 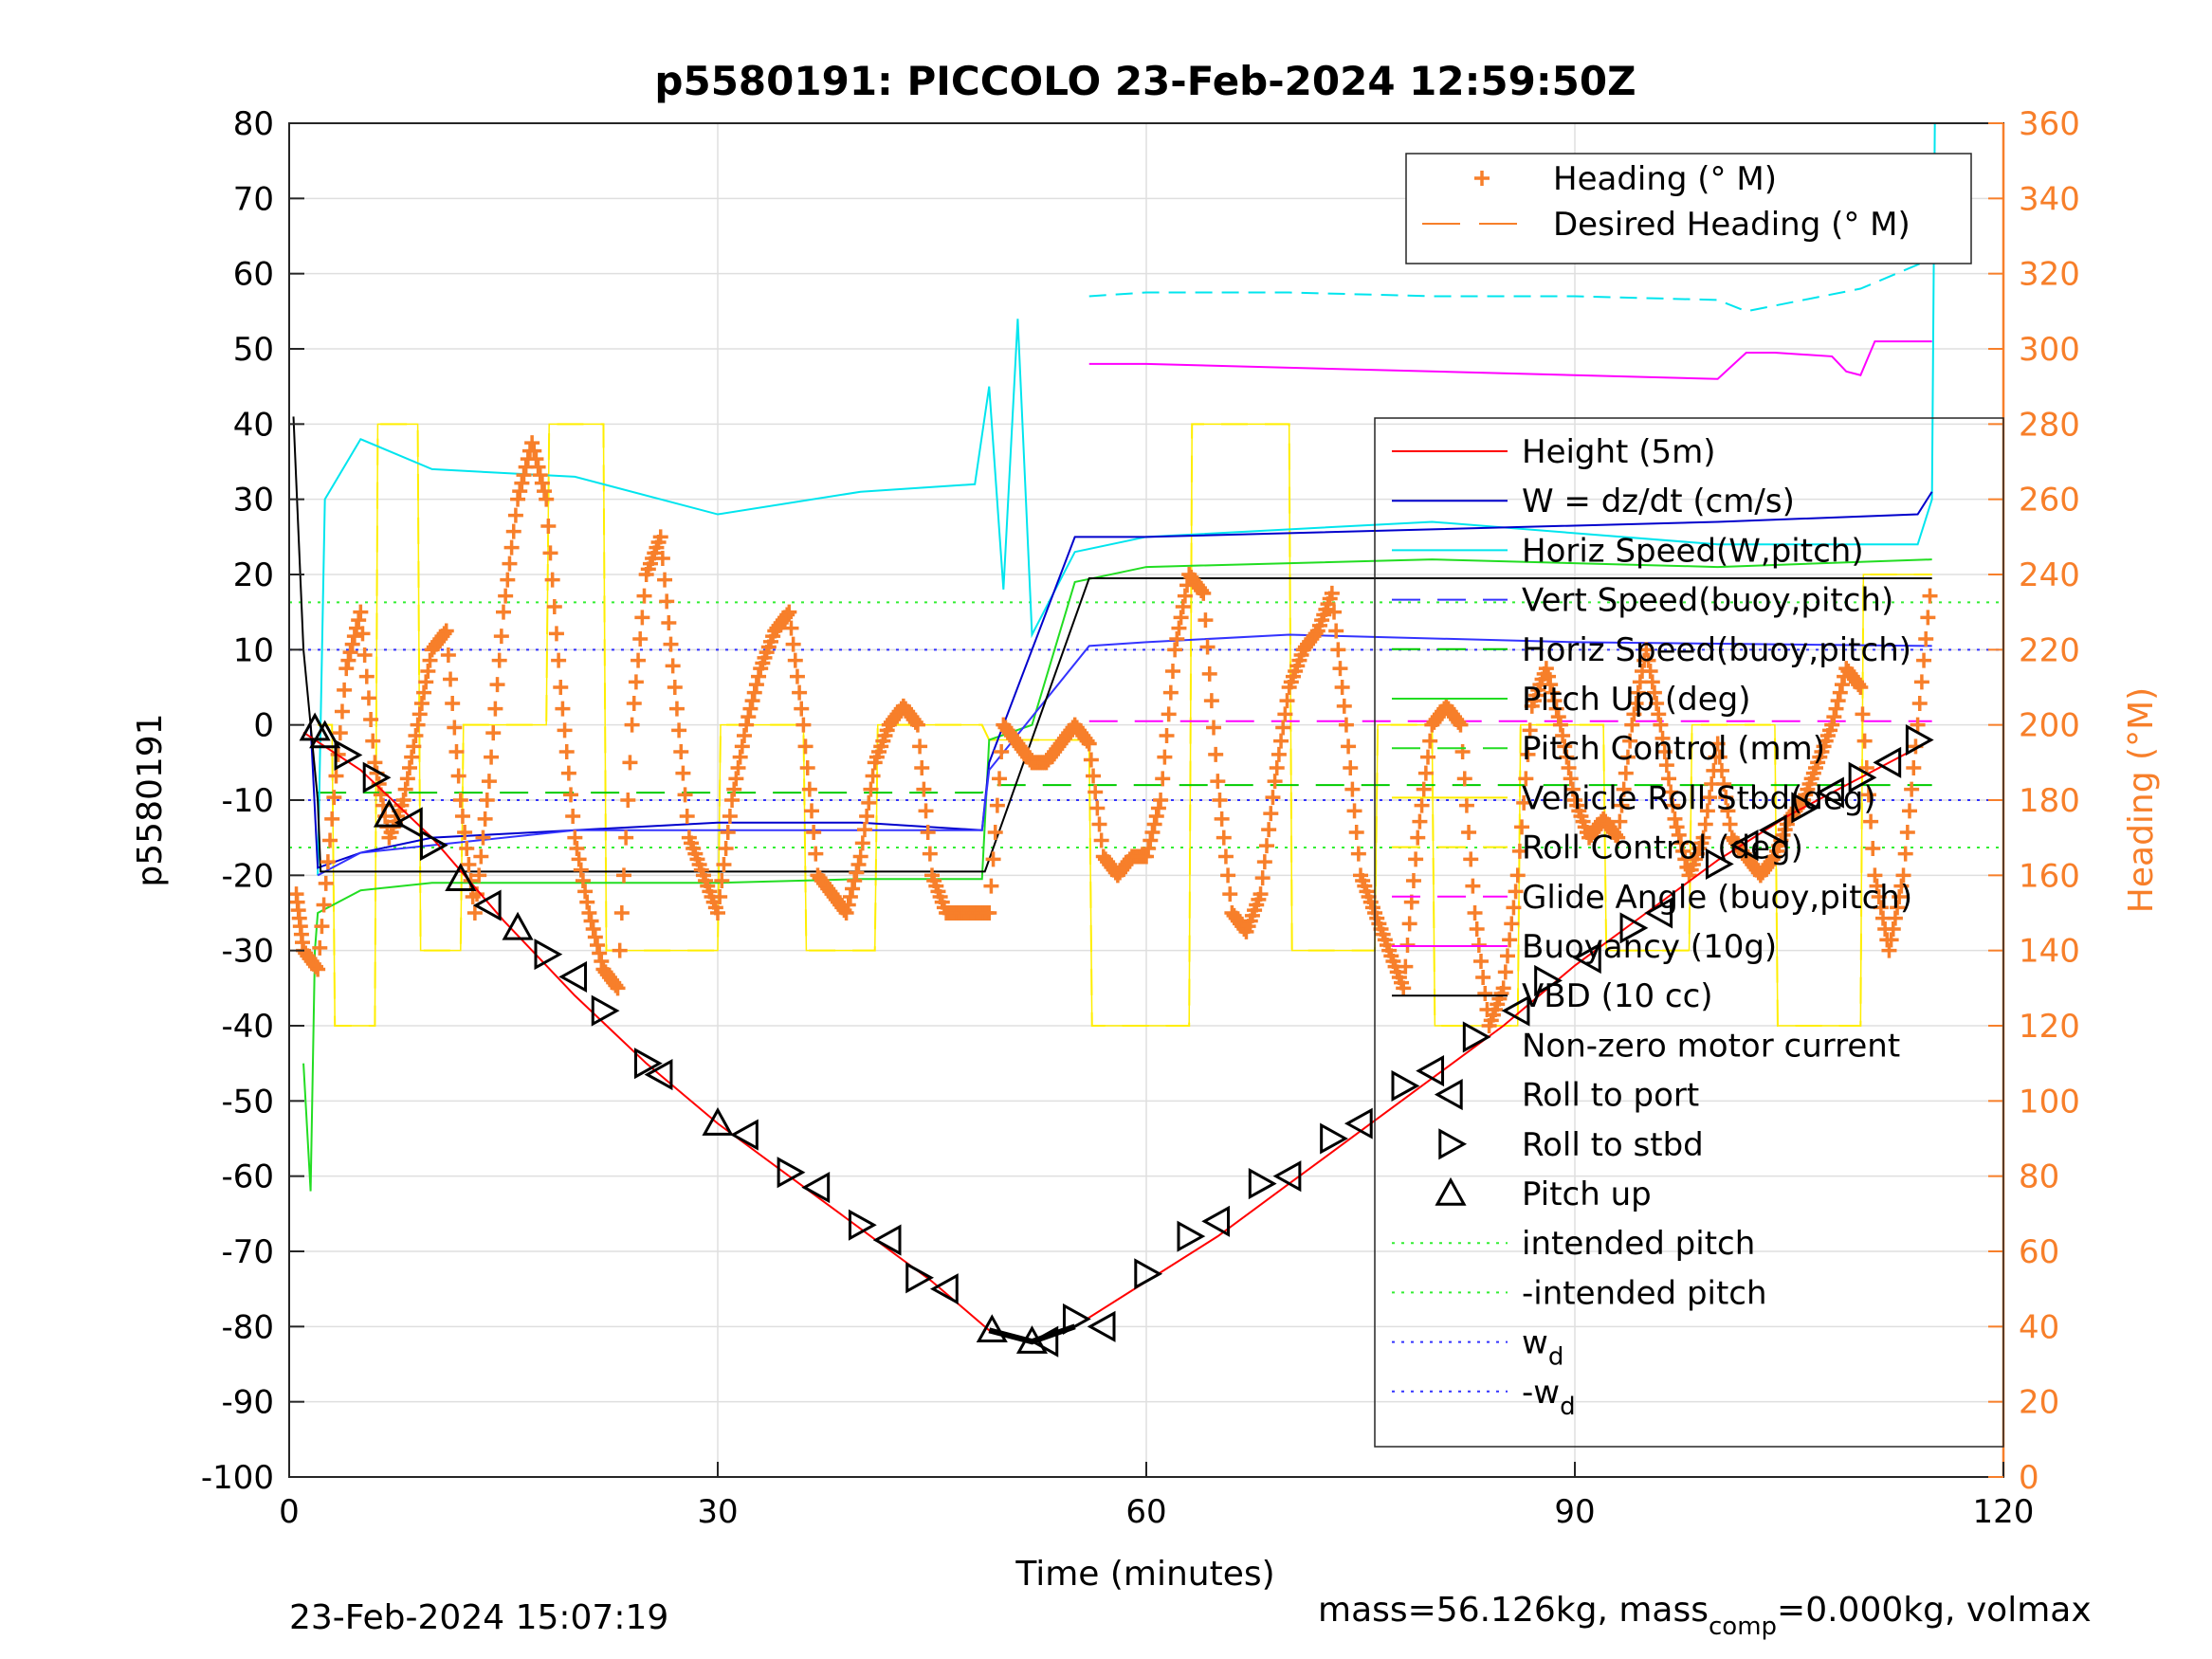 I want to click on footer-mass-prefix: mass=56.126kg, mass, so click(x=1513, y=1610).